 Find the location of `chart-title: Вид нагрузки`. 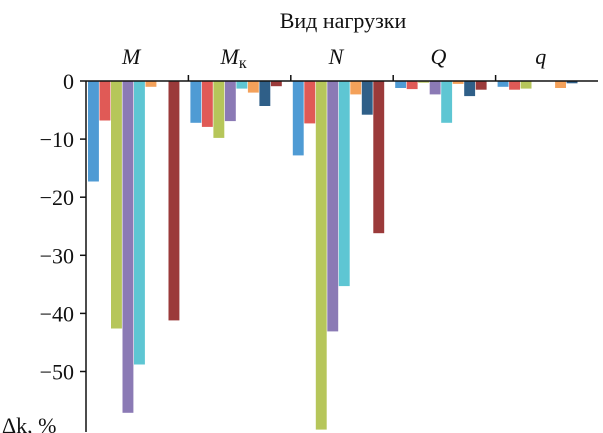

chart-title: Вид нагрузки is located at coordinates (343, 20).